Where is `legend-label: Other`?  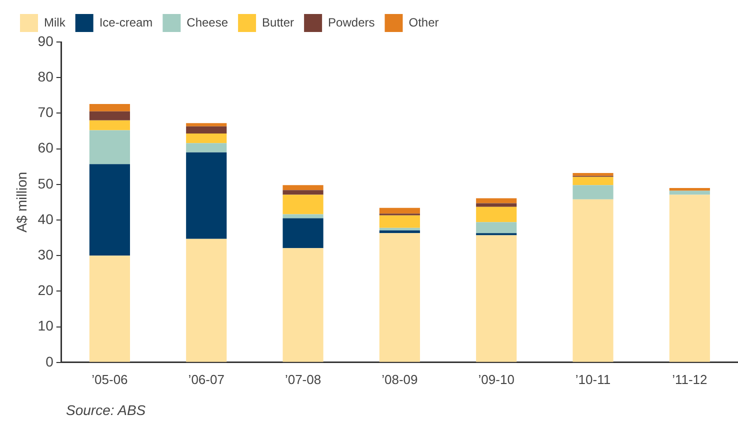
legend-label: Other is located at coordinates (423, 22).